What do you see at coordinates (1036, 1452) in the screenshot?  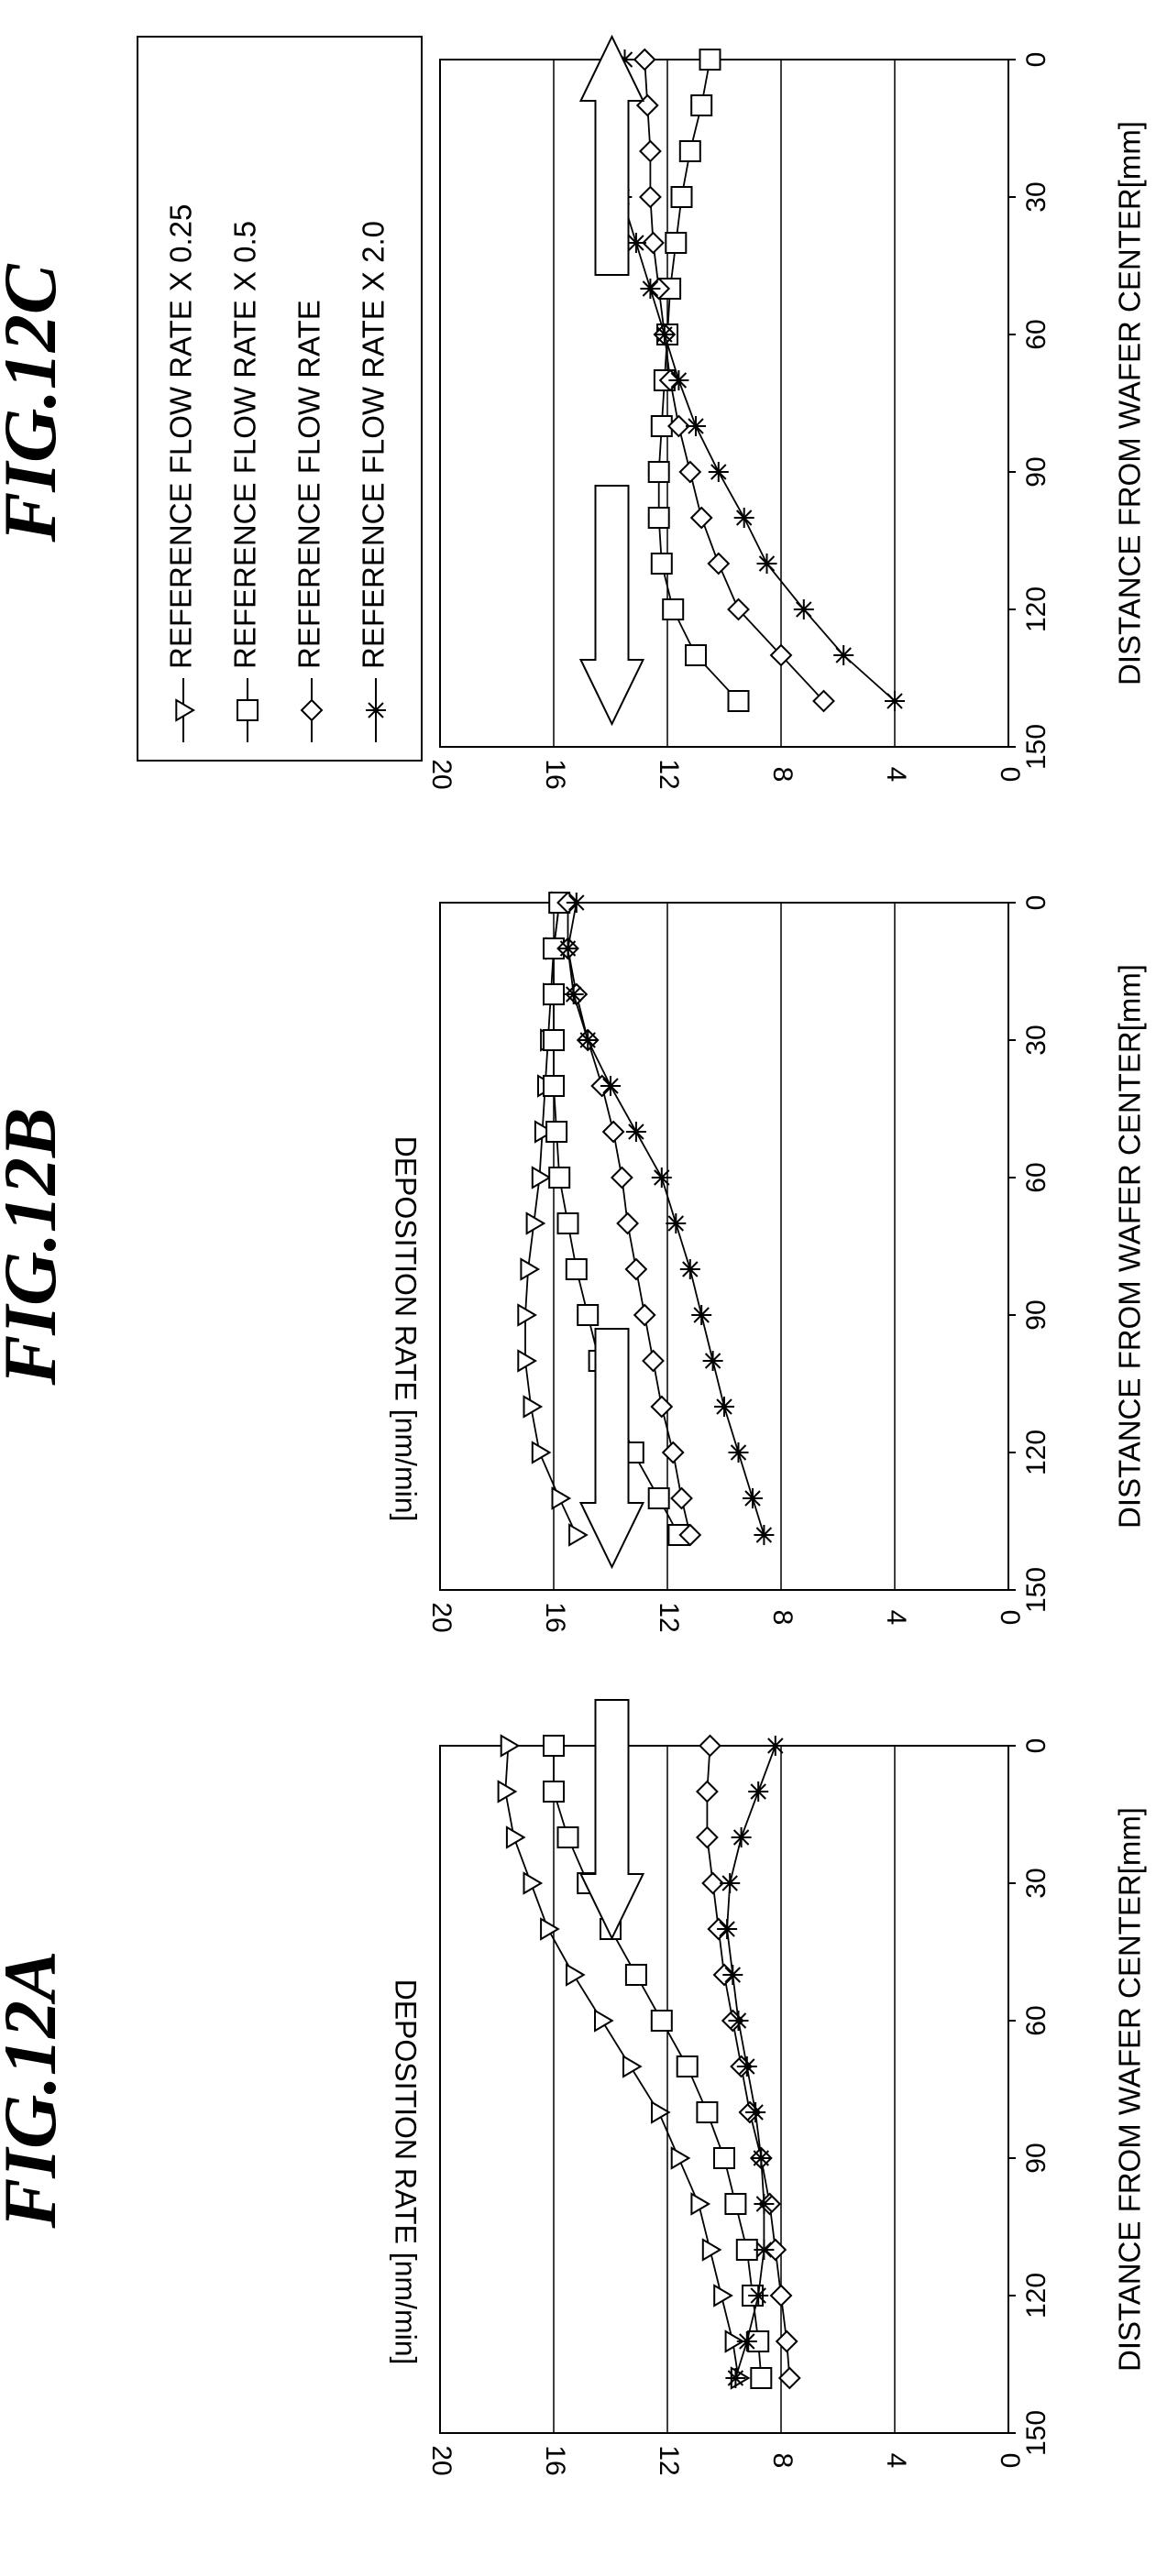 I see `x-tick-label: 120` at bounding box center [1036, 1452].